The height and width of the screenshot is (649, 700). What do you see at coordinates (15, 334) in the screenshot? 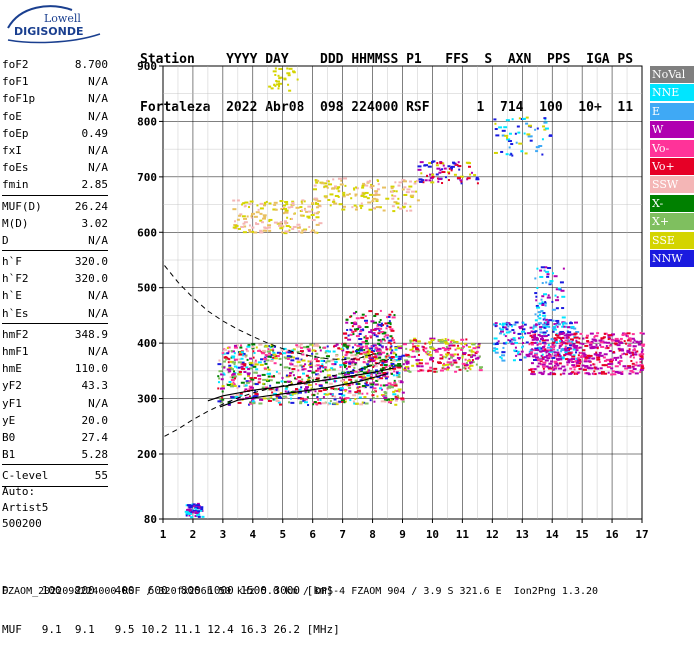
I see `param-label: hmF2` at bounding box center [15, 334].